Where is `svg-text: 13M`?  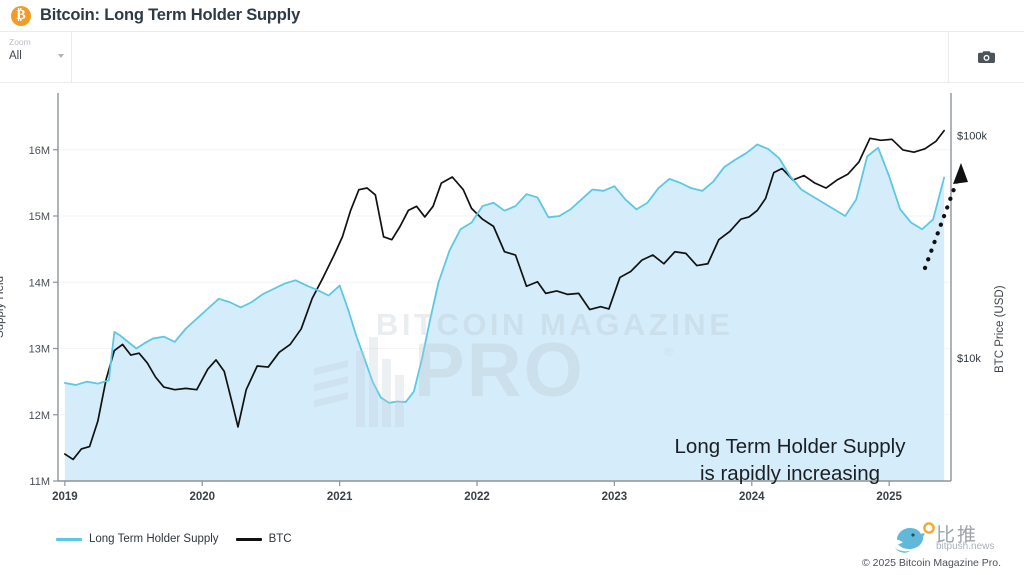 svg-text: 13M is located at coordinates (39, 350).